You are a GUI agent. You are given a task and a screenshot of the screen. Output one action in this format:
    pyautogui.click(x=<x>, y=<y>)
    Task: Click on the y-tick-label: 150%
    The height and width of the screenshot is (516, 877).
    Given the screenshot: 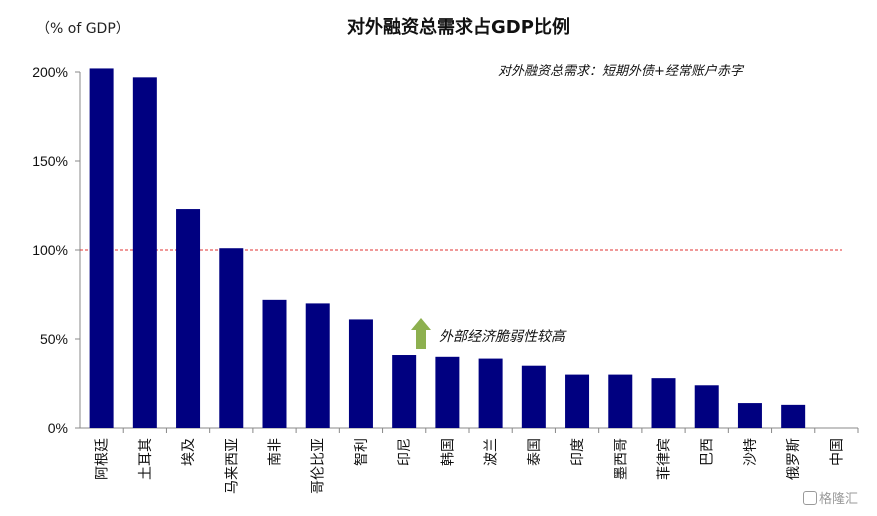 What is the action you would take?
    pyautogui.click(x=50, y=161)
    